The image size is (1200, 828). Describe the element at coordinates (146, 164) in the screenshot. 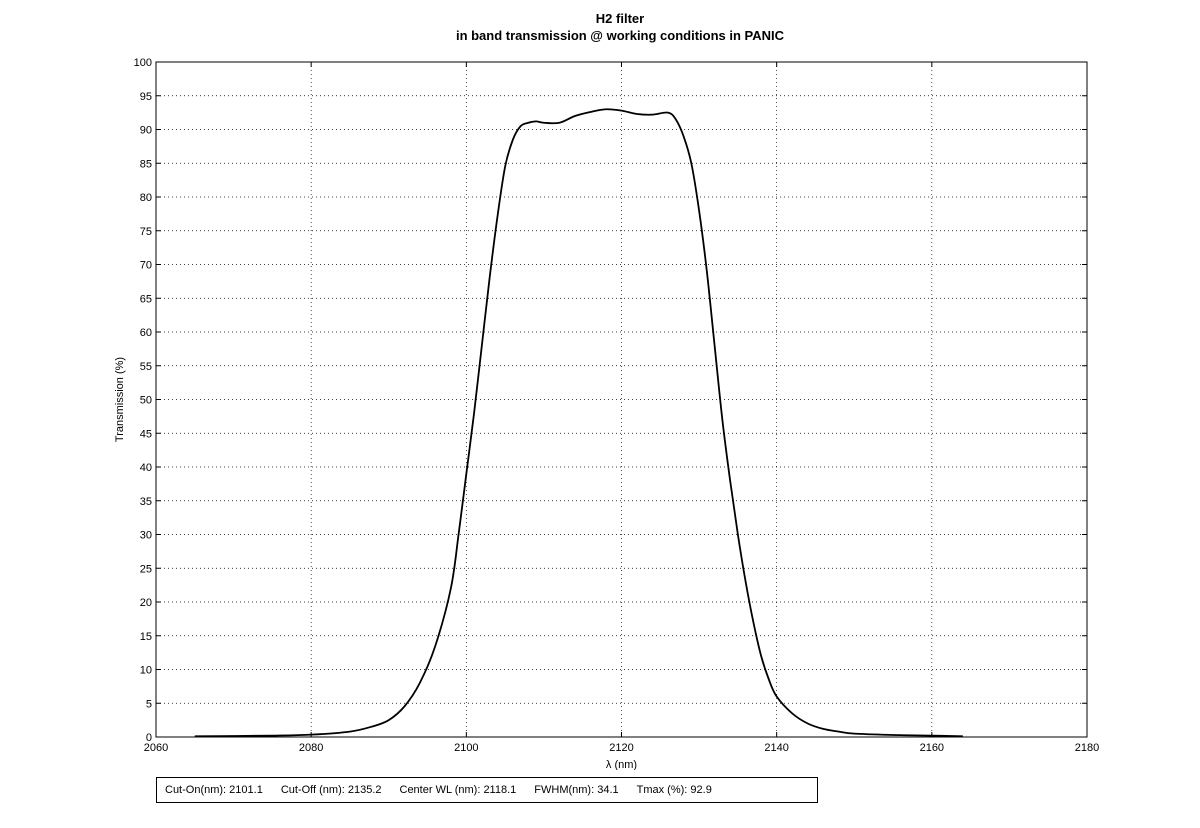

I see `y-tick-label: 85` at that location.